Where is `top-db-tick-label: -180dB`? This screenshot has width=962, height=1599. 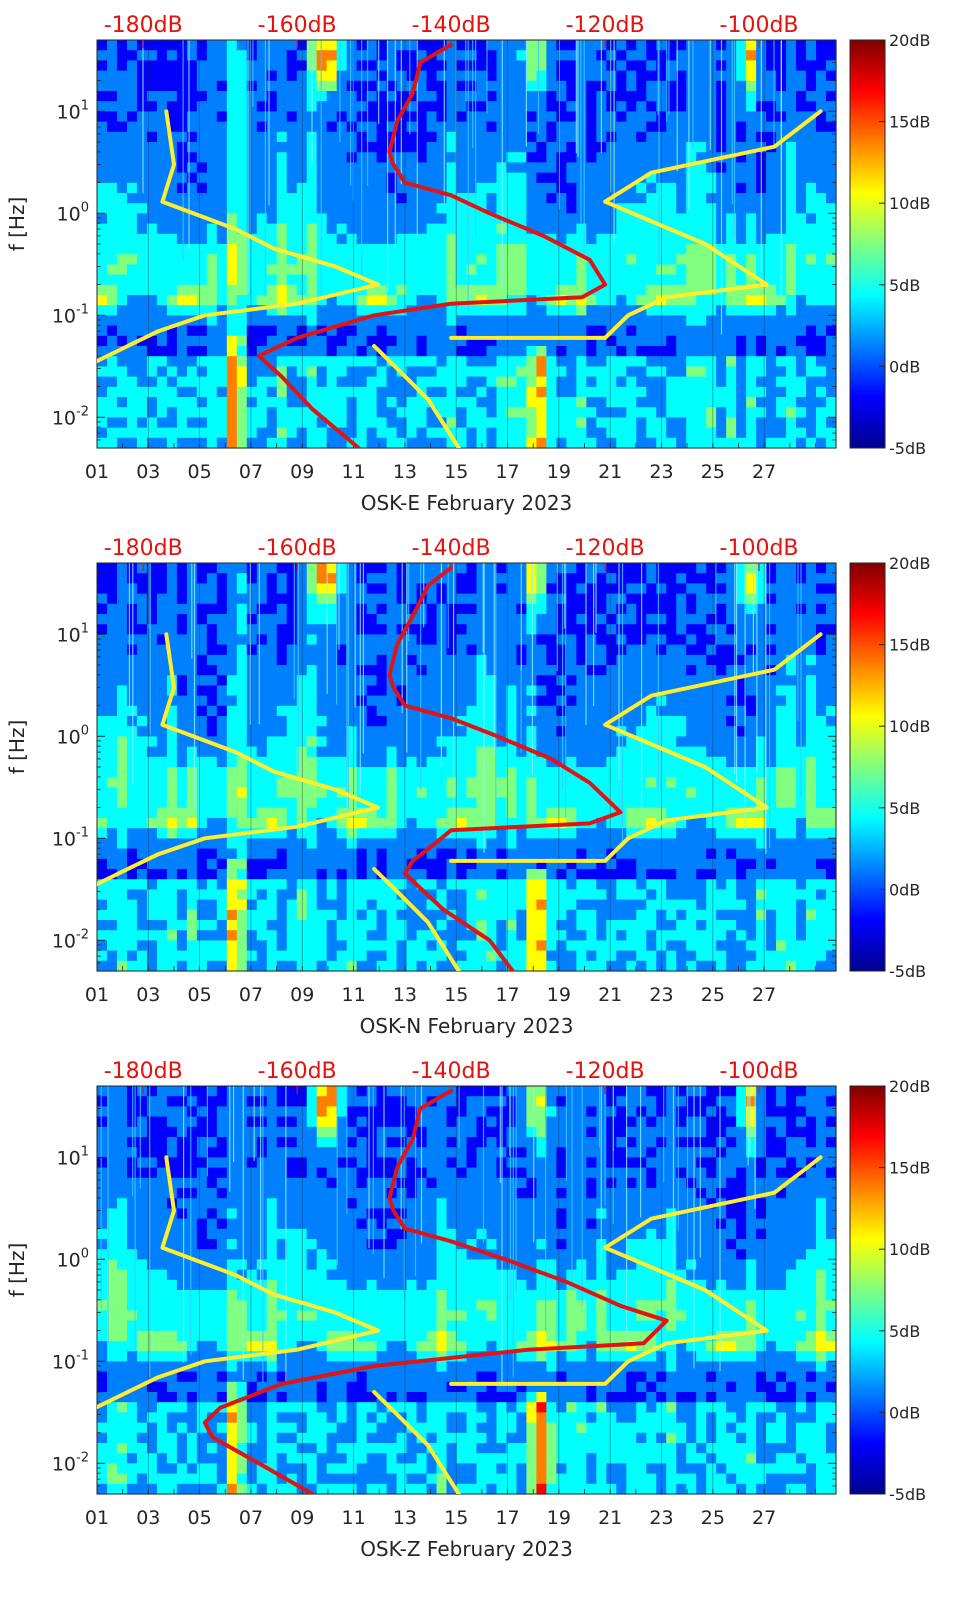 top-db-tick-label: -180dB is located at coordinates (143, 25).